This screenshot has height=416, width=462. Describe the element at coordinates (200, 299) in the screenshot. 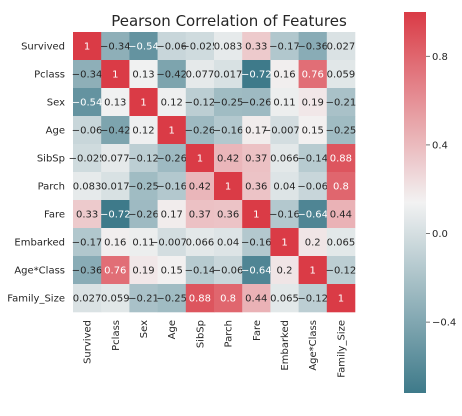

I see `heatmap-cell-label: 0.88` at that location.